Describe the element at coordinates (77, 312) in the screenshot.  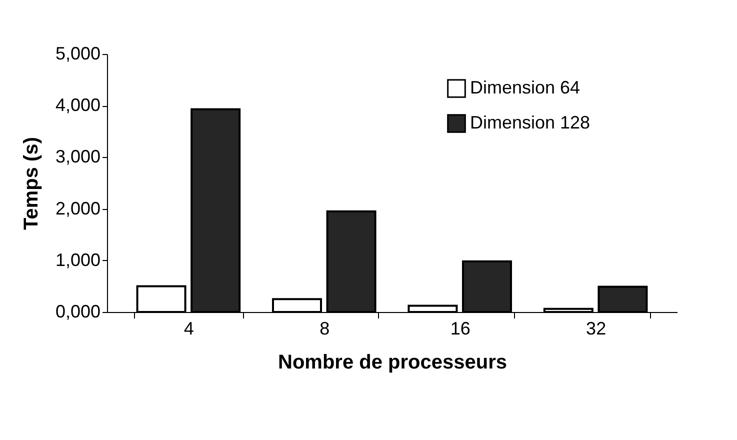
I see `y-tick-label: 0,000` at that location.